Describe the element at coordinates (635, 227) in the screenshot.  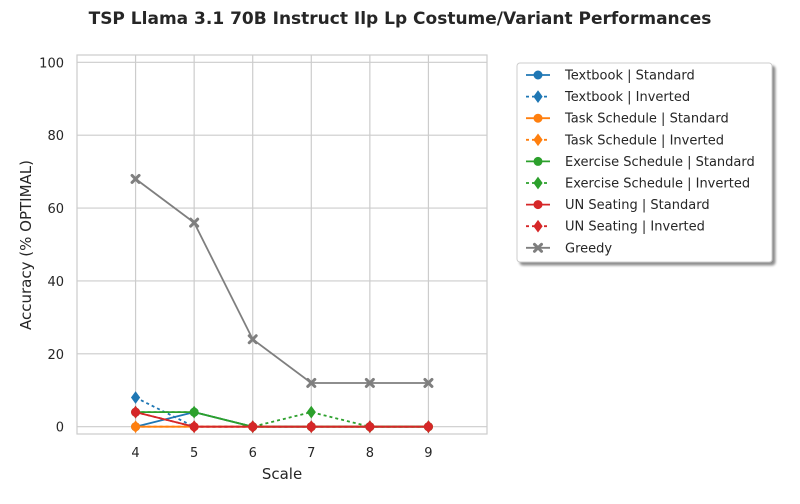
I see `legend-label: UN Seating | Inverted` at that location.